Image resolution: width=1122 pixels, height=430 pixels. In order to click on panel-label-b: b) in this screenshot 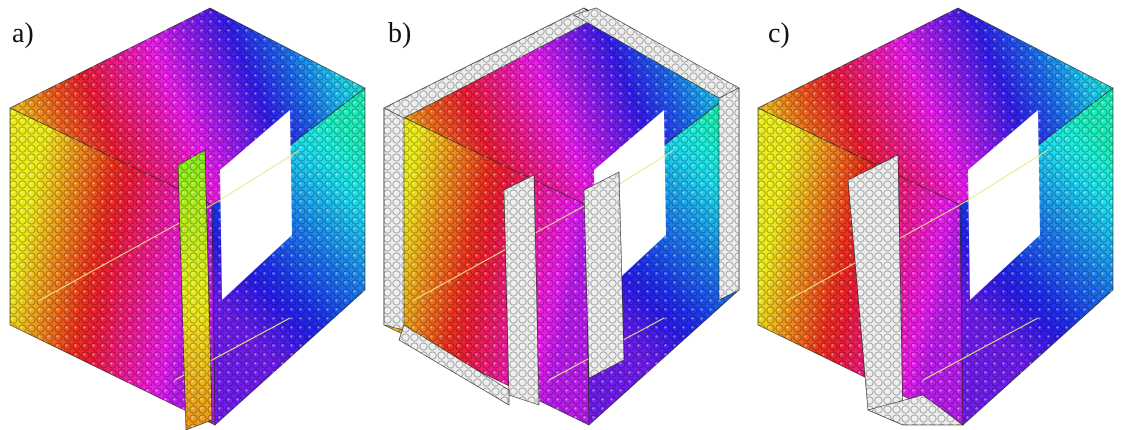, I will do `click(400, 33)`.